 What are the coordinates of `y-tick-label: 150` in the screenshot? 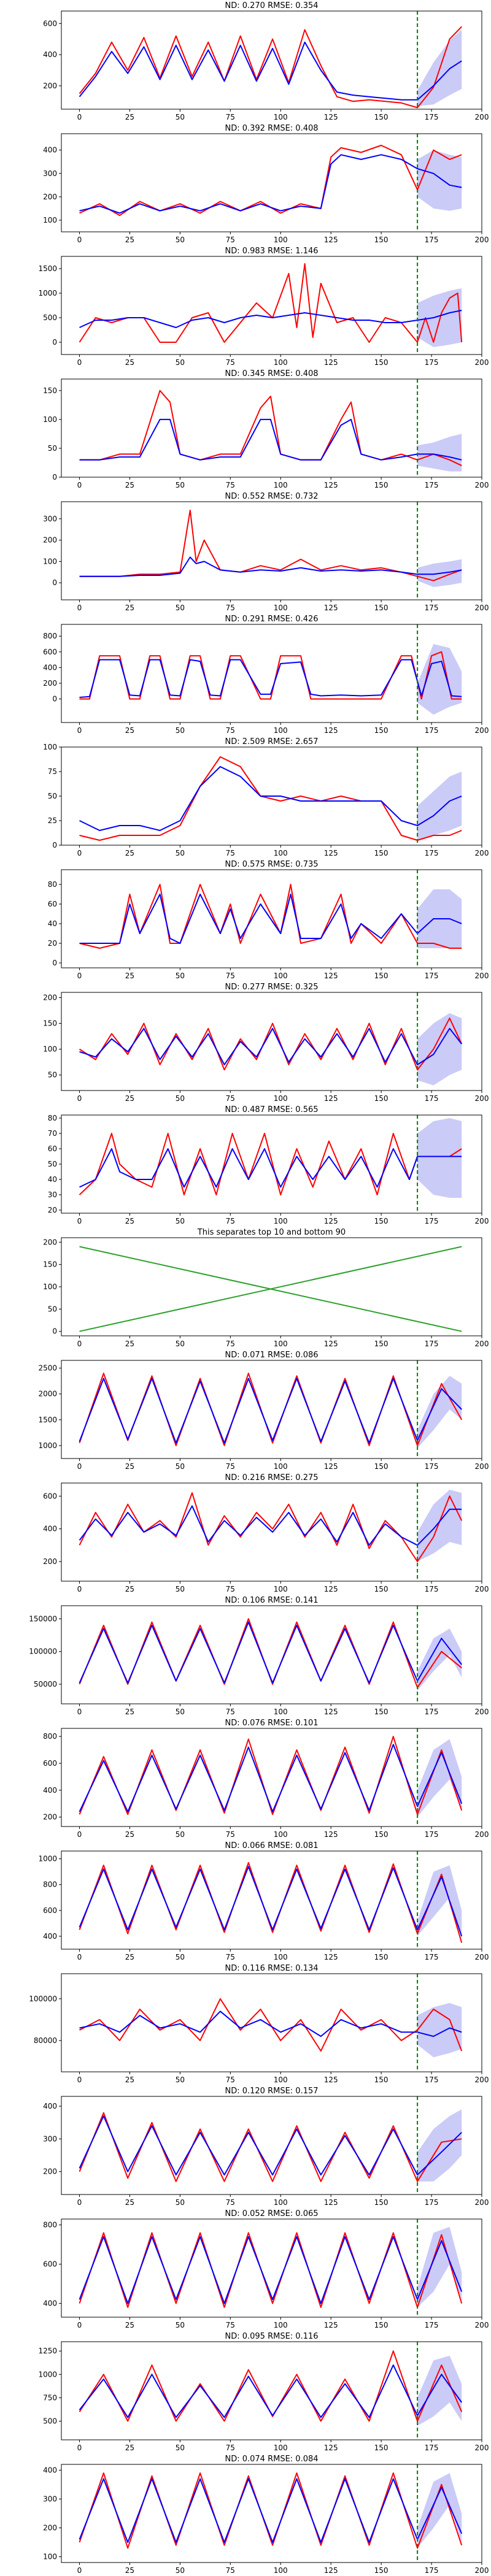 It's located at (50, 390).